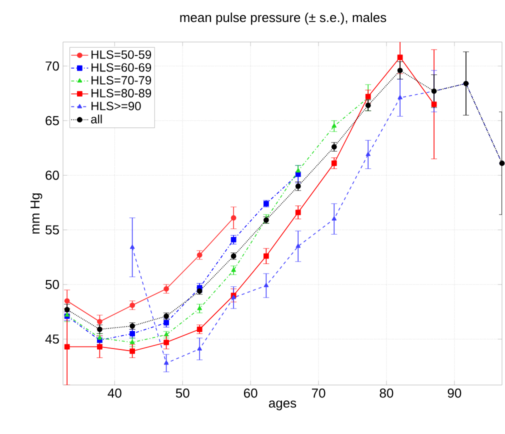 The width and height of the screenshot is (505, 434). I want to click on y-tick-label: 60, so click(52, 175).